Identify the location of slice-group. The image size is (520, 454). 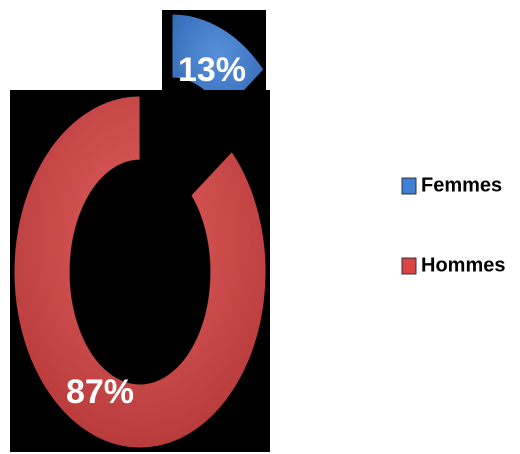
(218, 51).